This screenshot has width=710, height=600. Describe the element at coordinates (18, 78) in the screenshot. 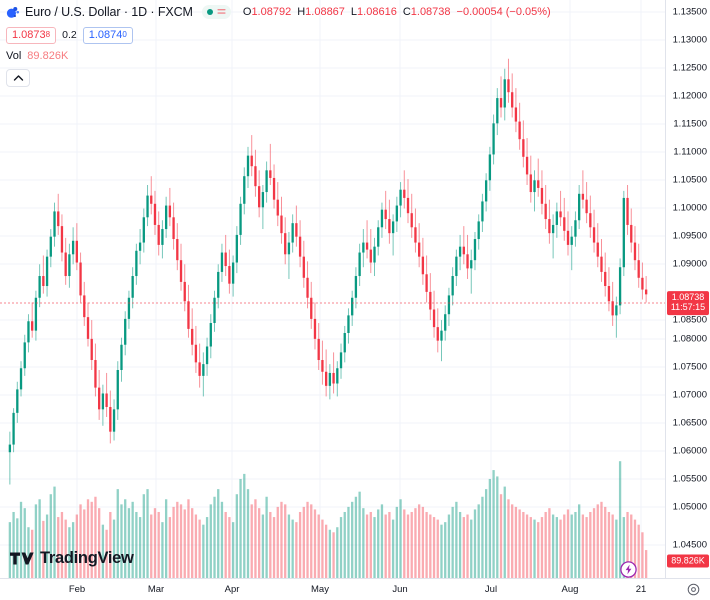

I see `collapse-pane-button` at that location.